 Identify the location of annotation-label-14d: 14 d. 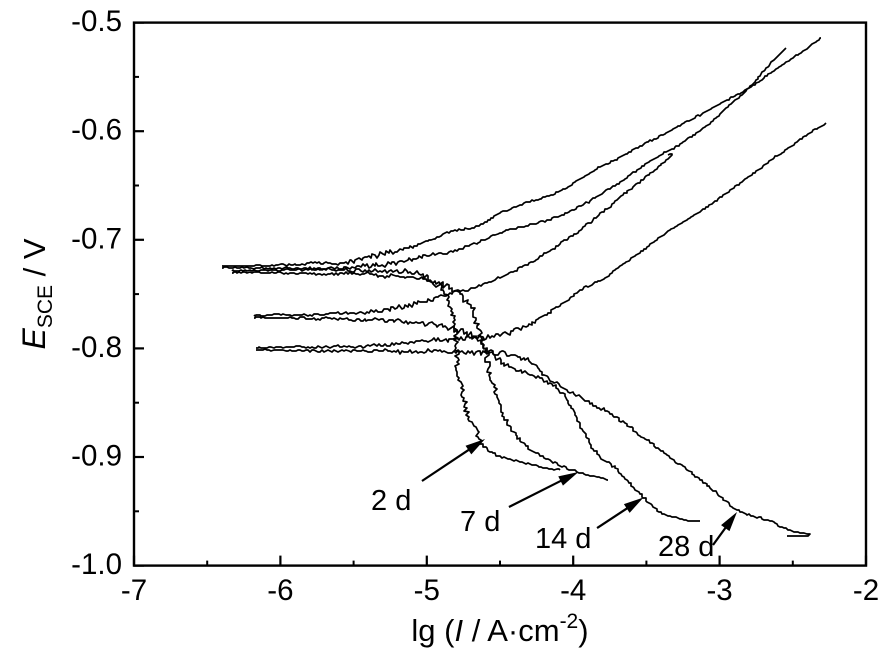
(563, 539).